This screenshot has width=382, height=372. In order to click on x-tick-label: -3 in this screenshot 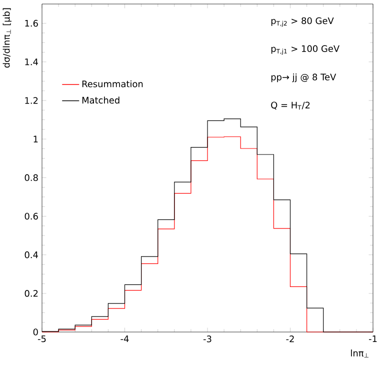, I will do `click(207, 339)`.